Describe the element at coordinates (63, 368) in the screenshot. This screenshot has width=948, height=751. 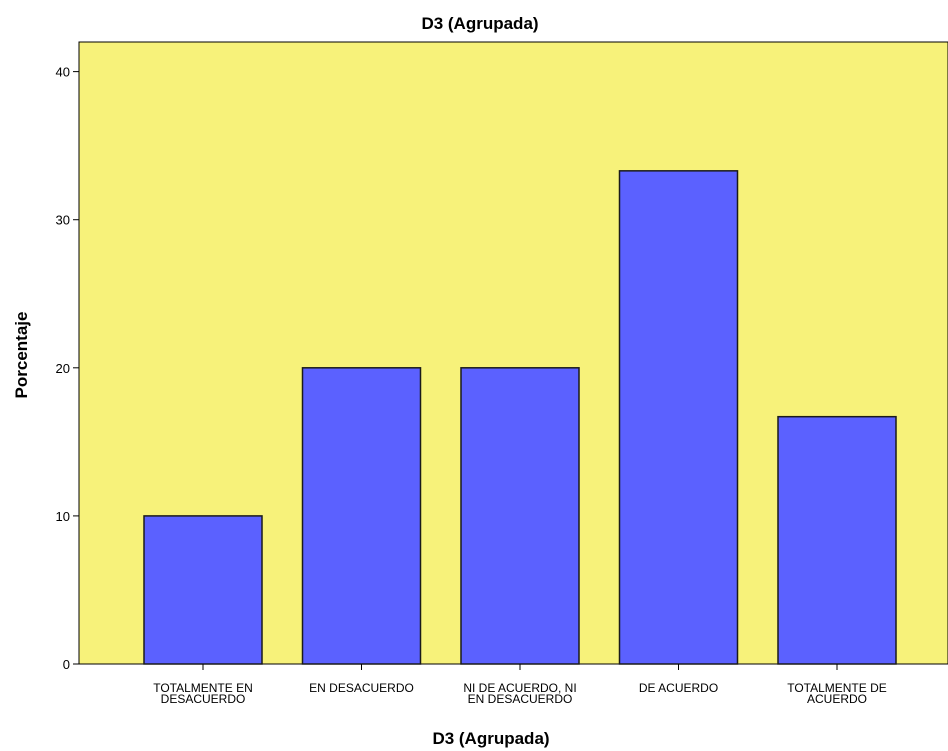
I see `y-tick-label: 20` at that location.